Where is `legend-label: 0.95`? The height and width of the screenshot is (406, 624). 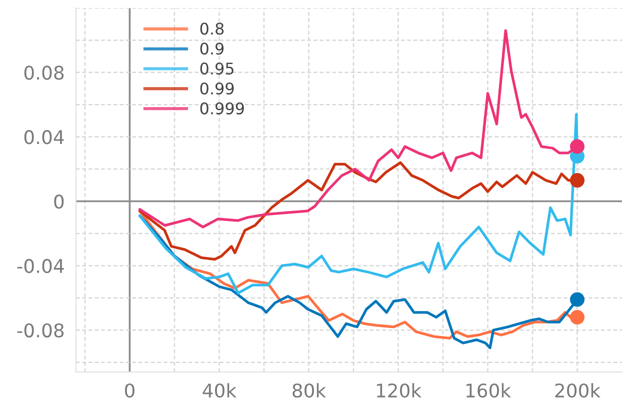
legend-label: 0.95 is located at coordinates (217, 68).